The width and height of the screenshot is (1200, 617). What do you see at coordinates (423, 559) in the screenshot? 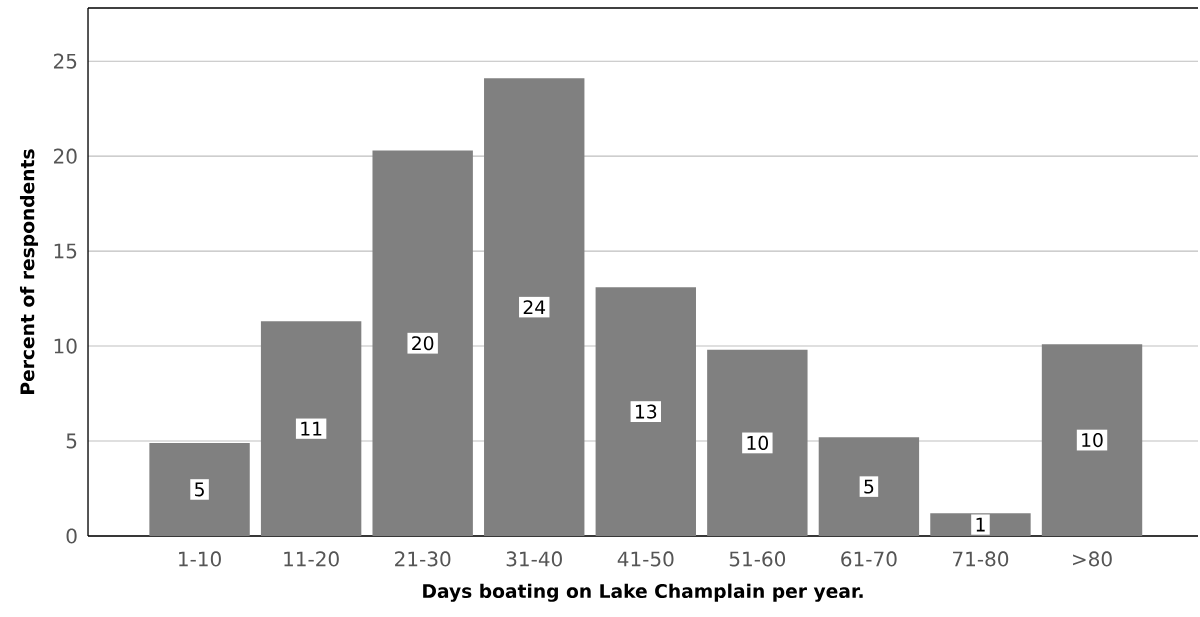
I see `x-tick-label: 21-30` at bounding box center [423, 559].